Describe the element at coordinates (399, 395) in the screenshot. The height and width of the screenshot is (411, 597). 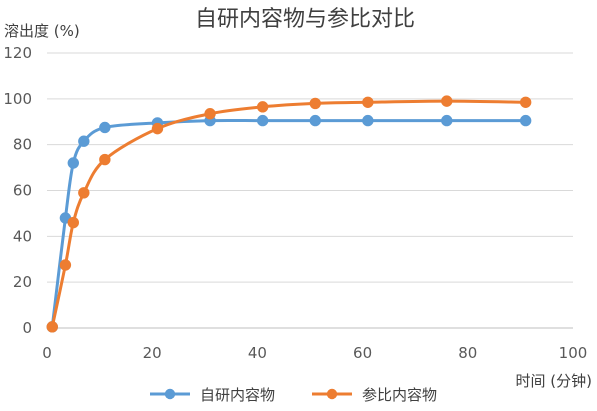
I see `legend-label: 参比内容物` at that location.